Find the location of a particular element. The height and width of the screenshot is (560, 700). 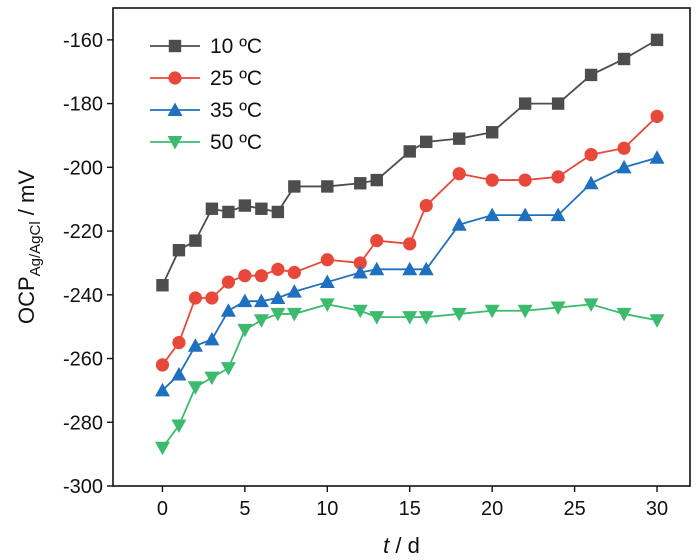

y-axis-title-subscript: Ag/AgCl is located at coordinates (35, 248).